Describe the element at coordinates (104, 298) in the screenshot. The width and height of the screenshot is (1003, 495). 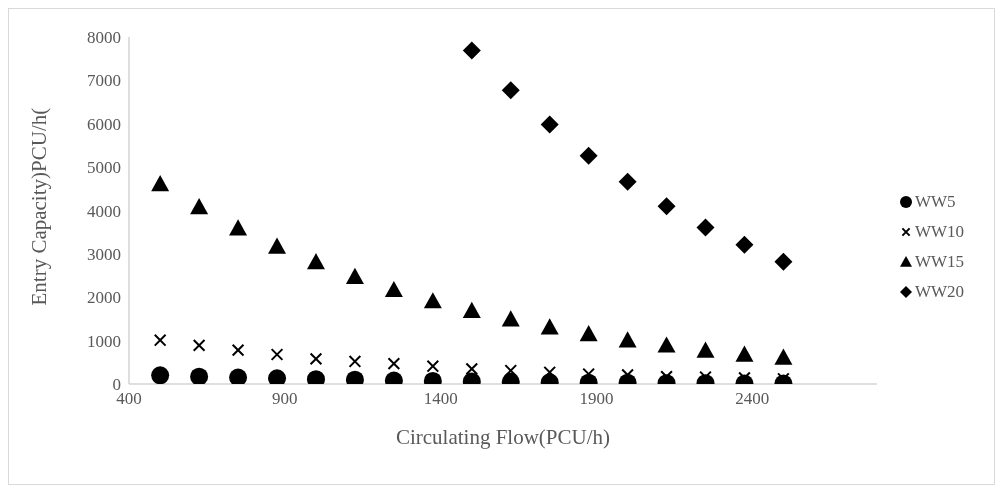
I see `y-tick-label: 2000` at that location.